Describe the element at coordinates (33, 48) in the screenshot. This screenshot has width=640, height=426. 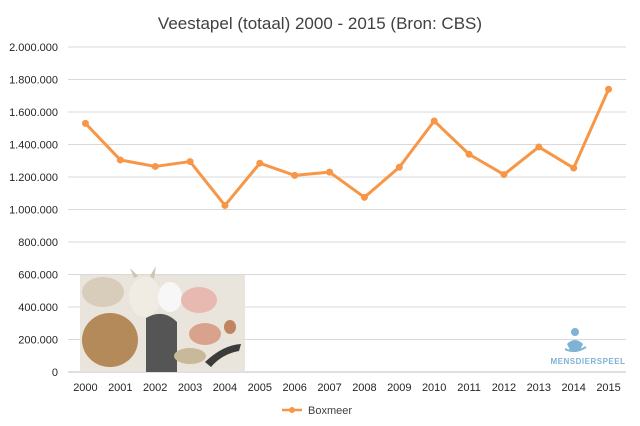
I see `y-tick-label: 2.000.000` at that location.